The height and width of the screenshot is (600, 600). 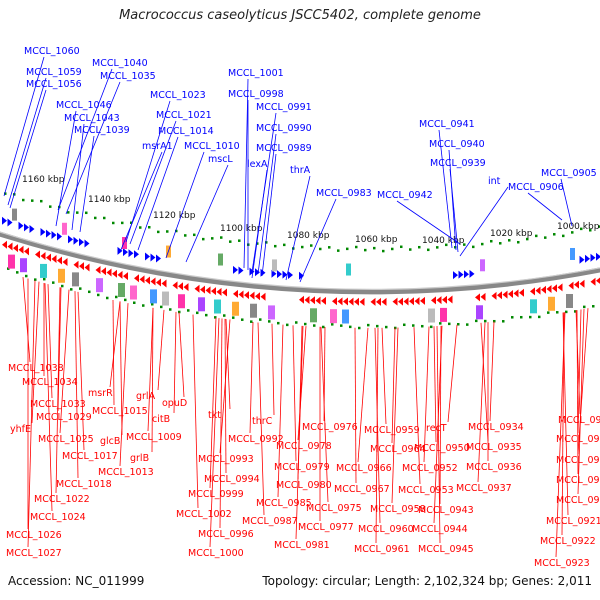 I want to click on forward-gene-label: MCCL_1039, so click(x=102, y=130).